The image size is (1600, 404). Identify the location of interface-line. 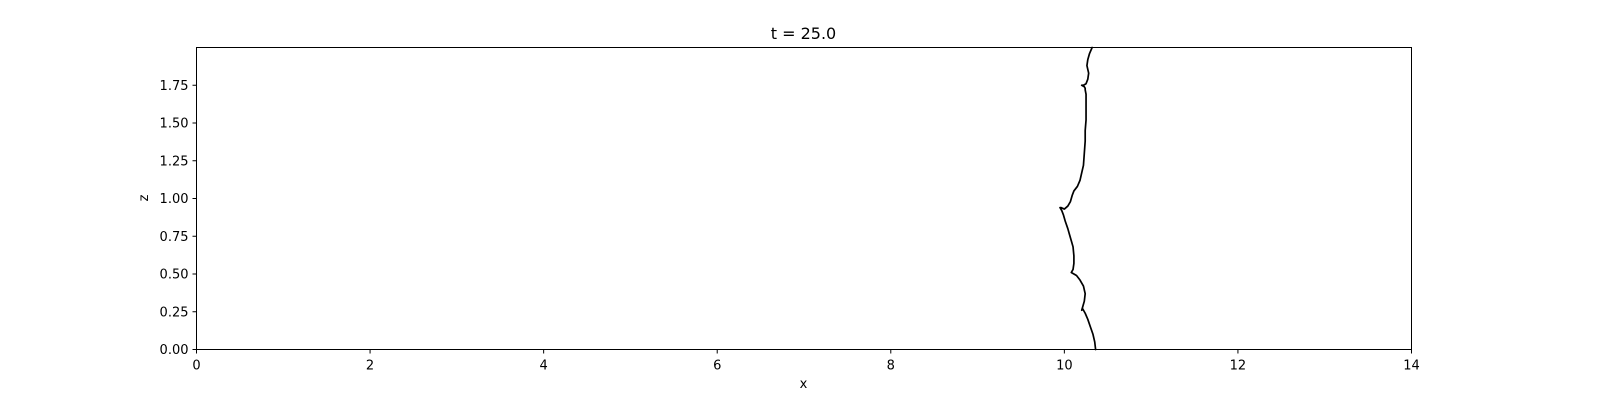
(1078, 198).